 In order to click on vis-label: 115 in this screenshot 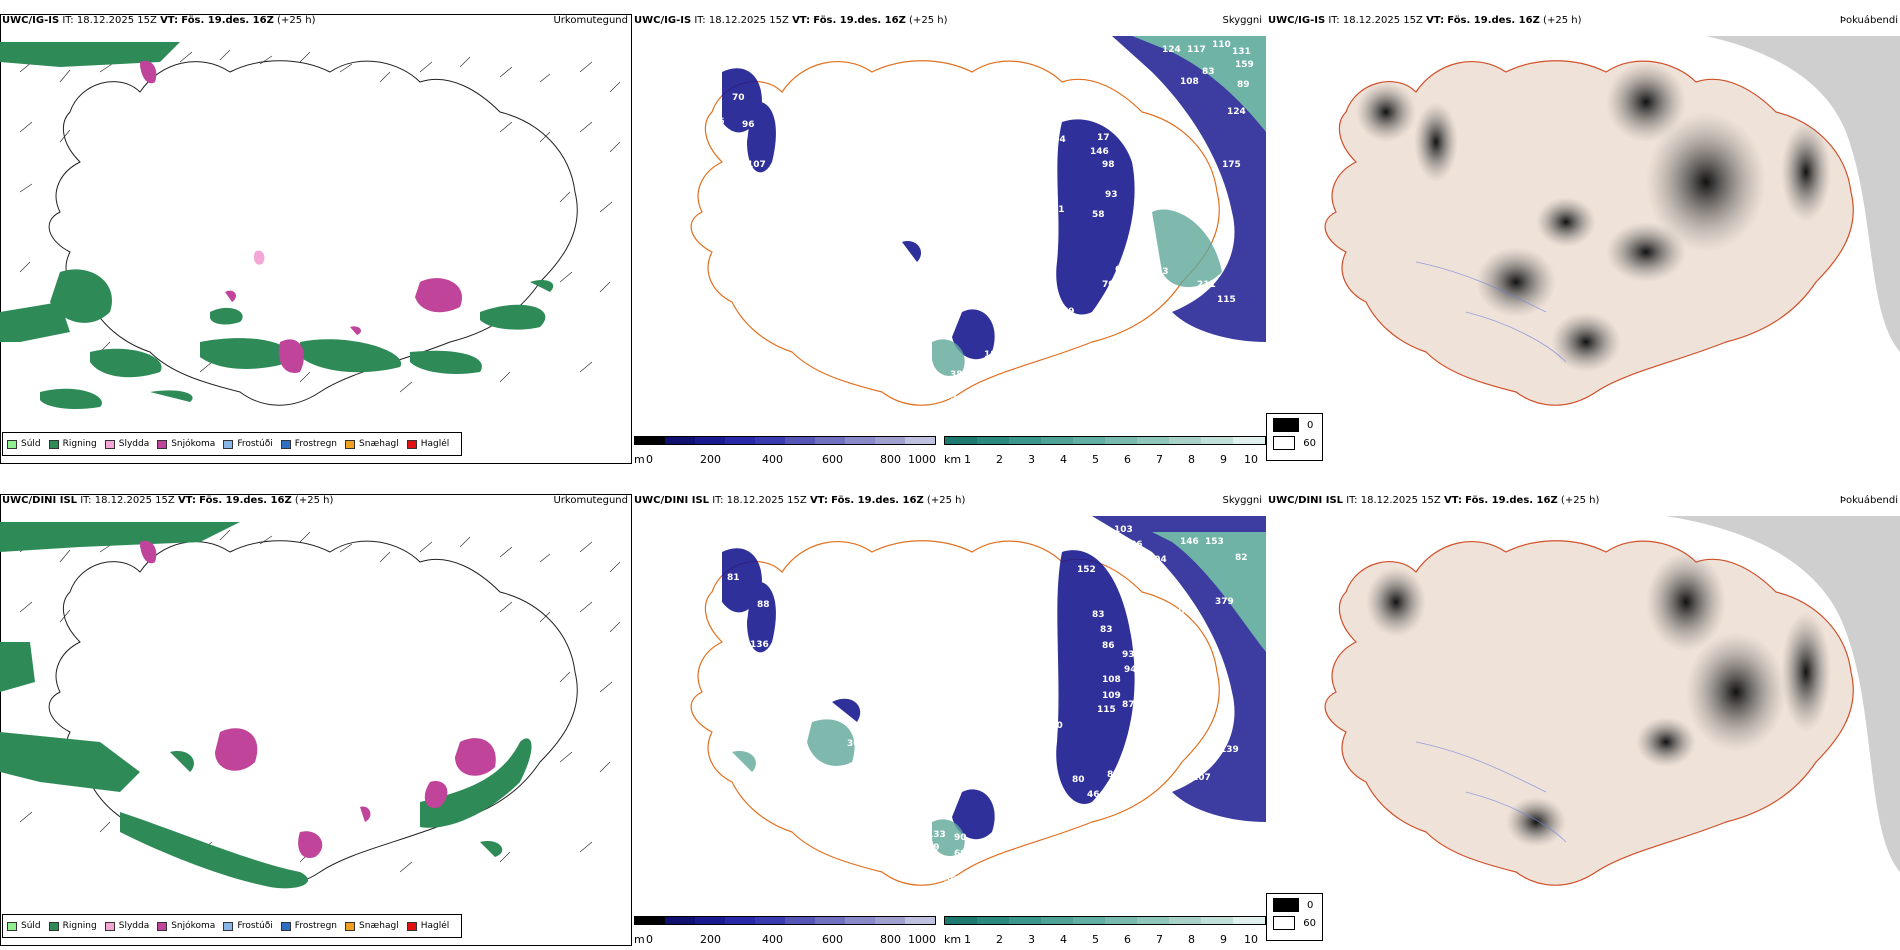, I will do `click(1226, 300)`.